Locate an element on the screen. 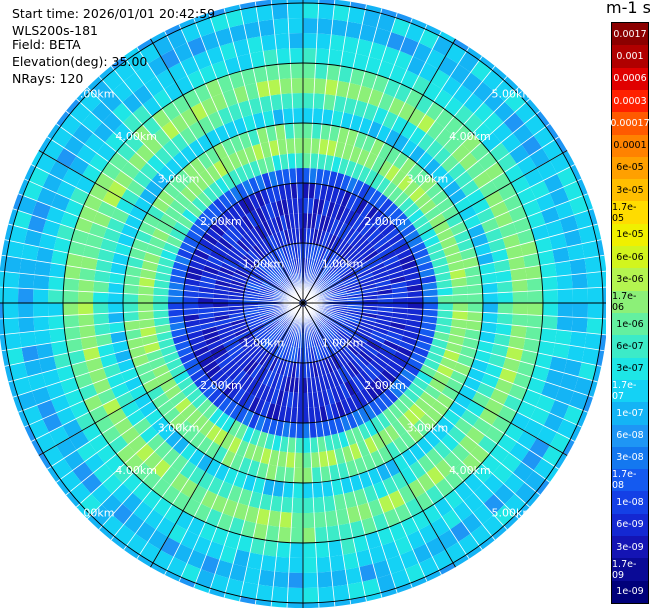  colorbar-tick-label: 3e-07 is located at coordinates (630, 369).